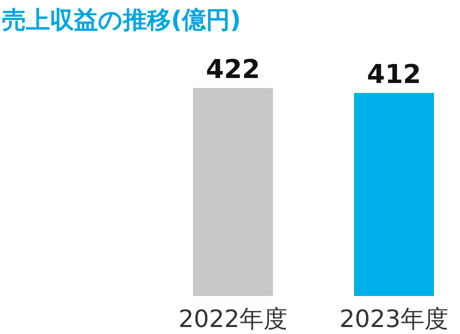  Describe the element at coordinates (233, 319) in the screenshot. I see `x-tick-label: 2022年度` at that location.